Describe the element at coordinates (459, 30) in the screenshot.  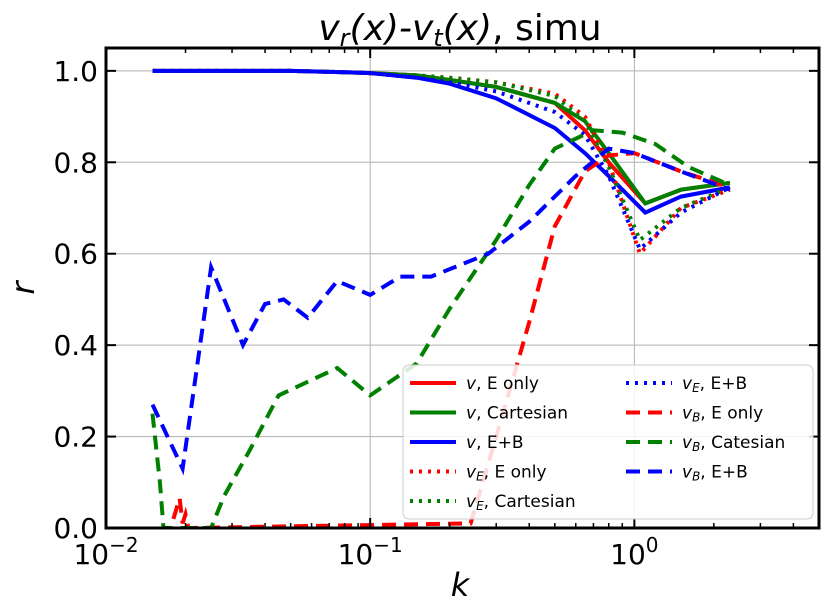
I see `chart-title: vr(x)-vt(x), simu` at that location.